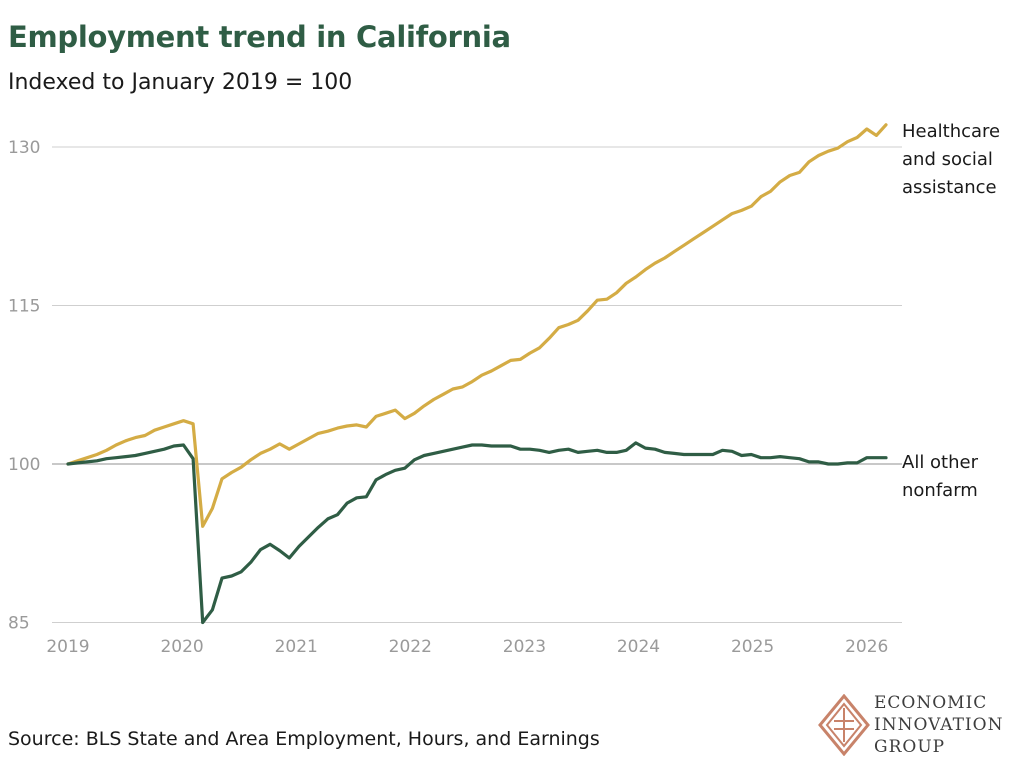 The width and height of the screenshot is (1009, 763). What do you see at coordinates (24, 465) in the screenshot?
I see `y-tick-label-100: 100` at bounding box center [24, 465].